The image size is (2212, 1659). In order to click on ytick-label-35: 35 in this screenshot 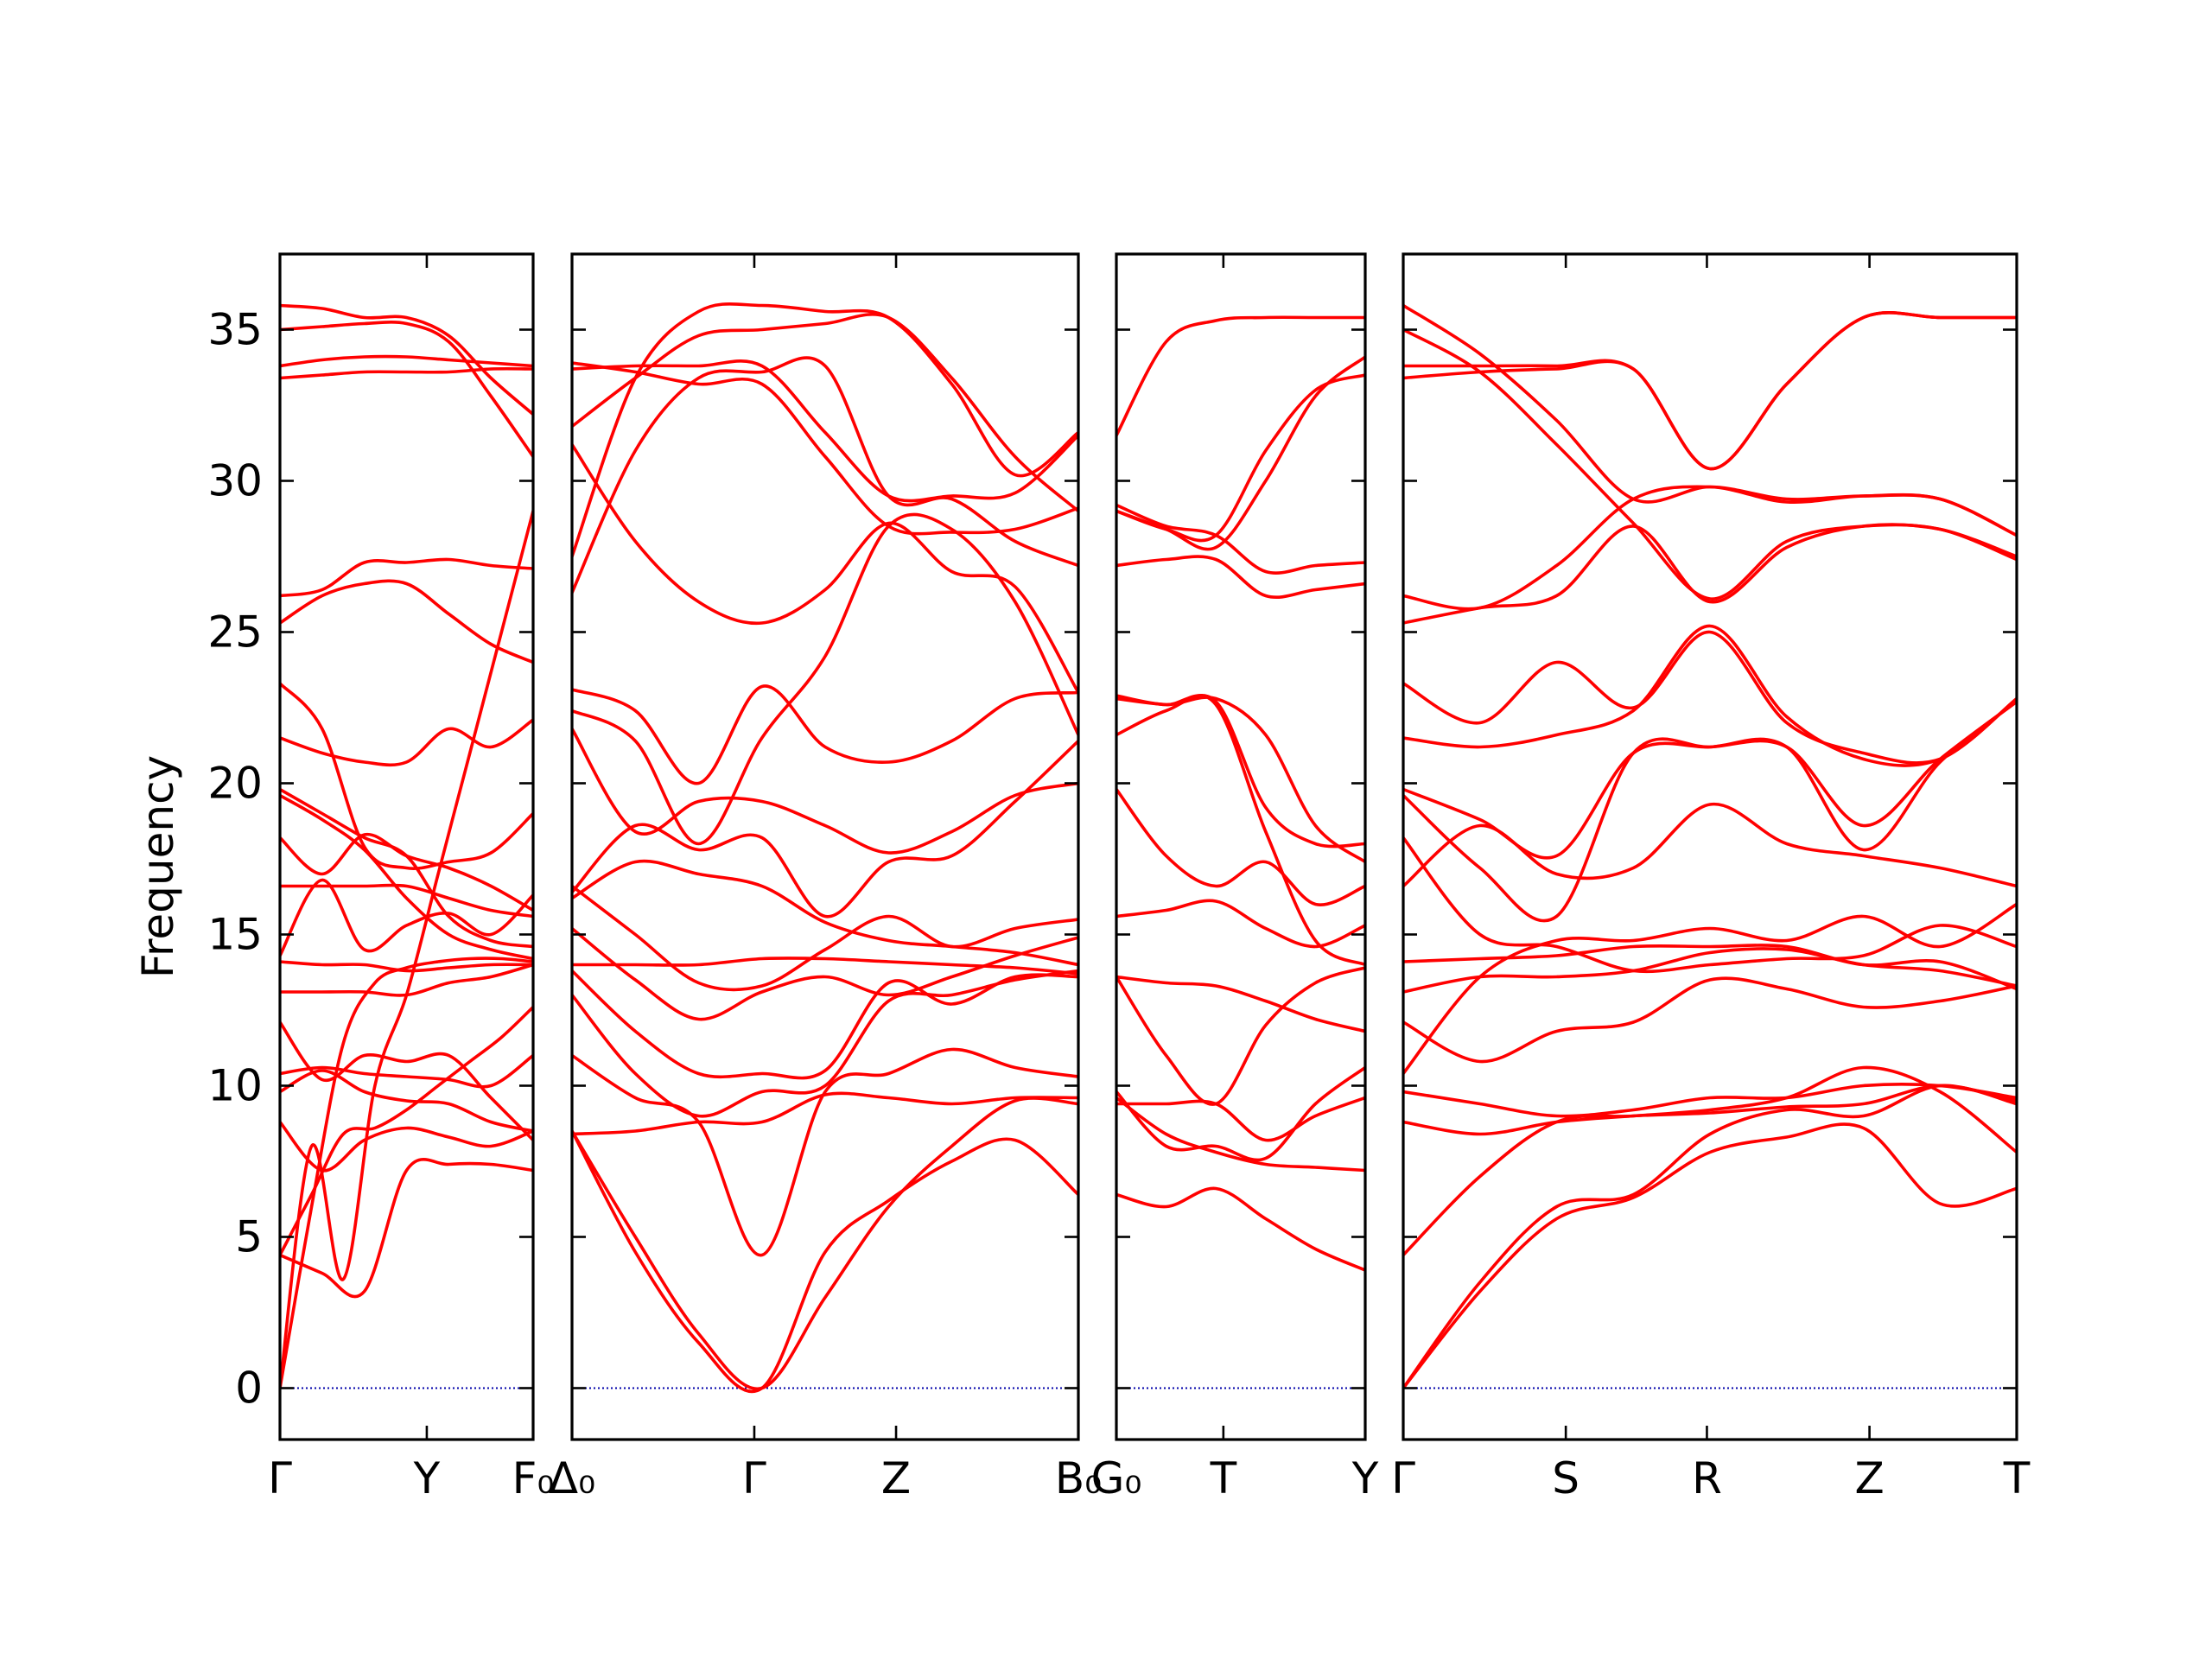, I will do `click(235, 330)`.